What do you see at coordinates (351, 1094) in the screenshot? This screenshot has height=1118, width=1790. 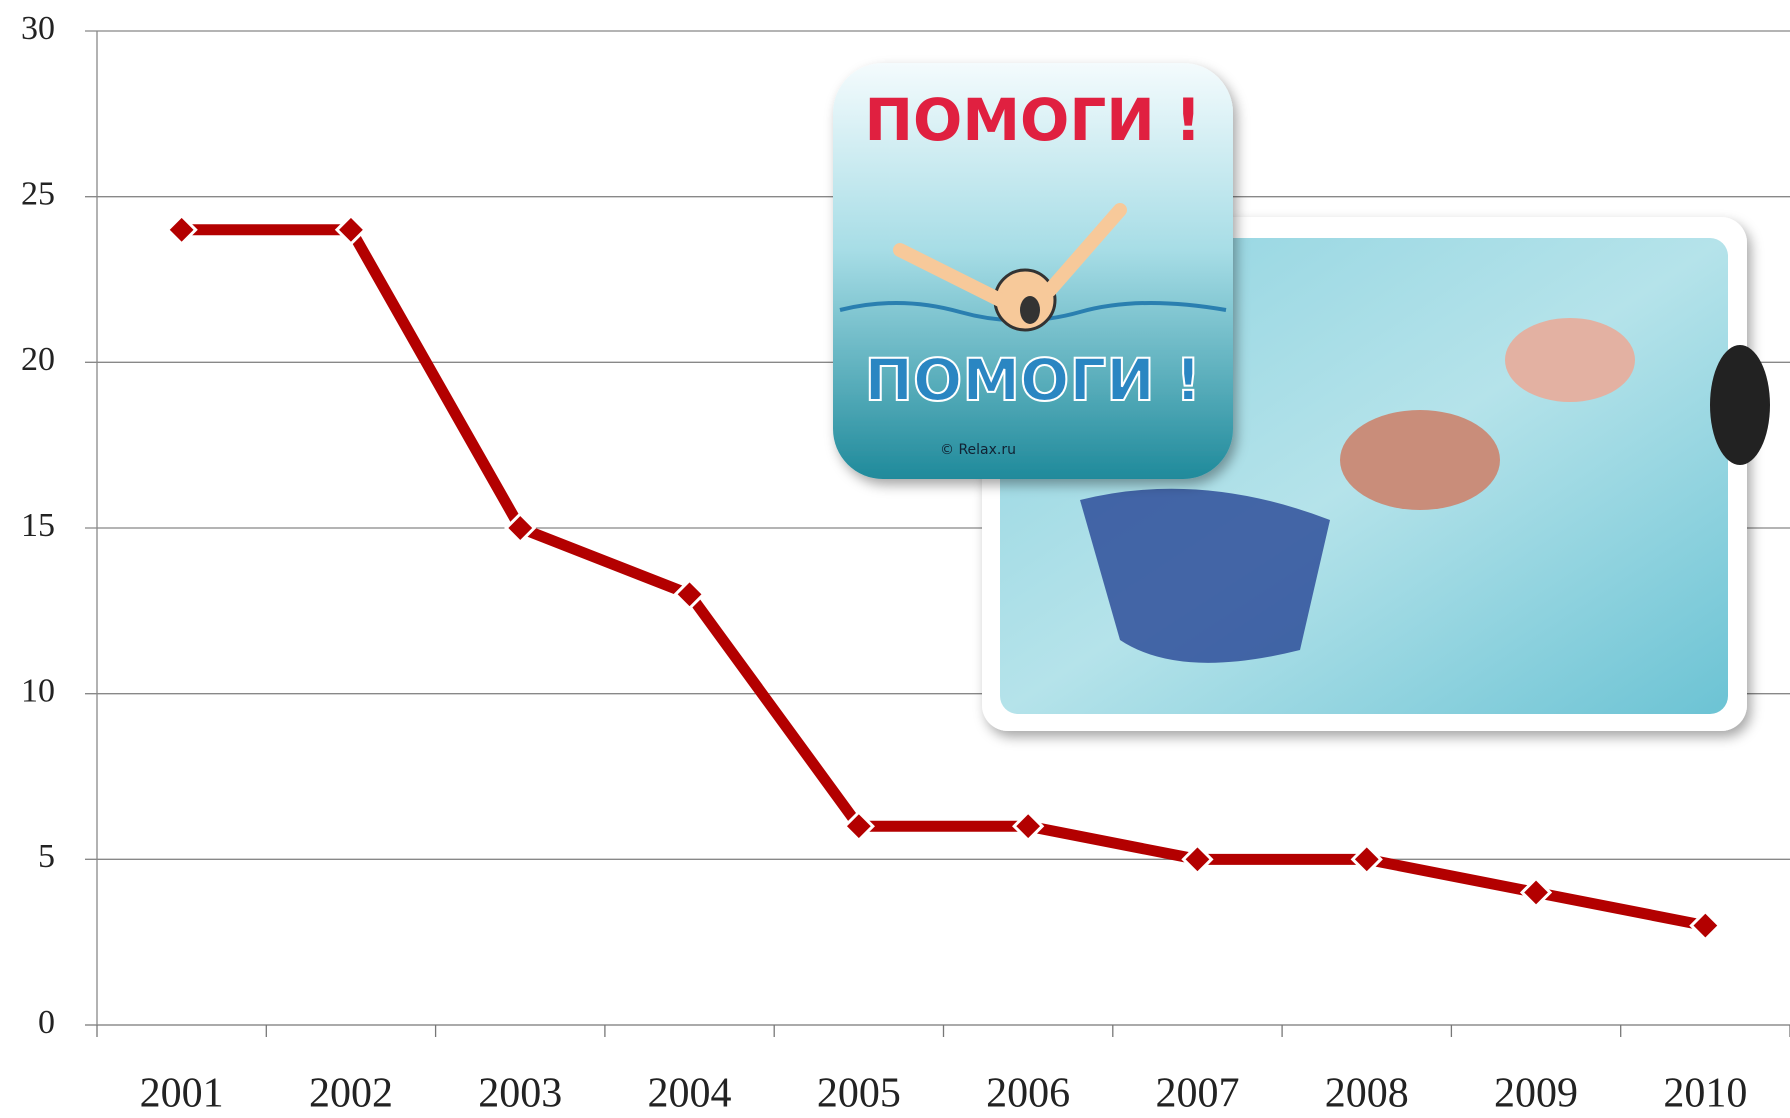 I see `x-tick-label: 2002` at bounding box center [351, 1094].